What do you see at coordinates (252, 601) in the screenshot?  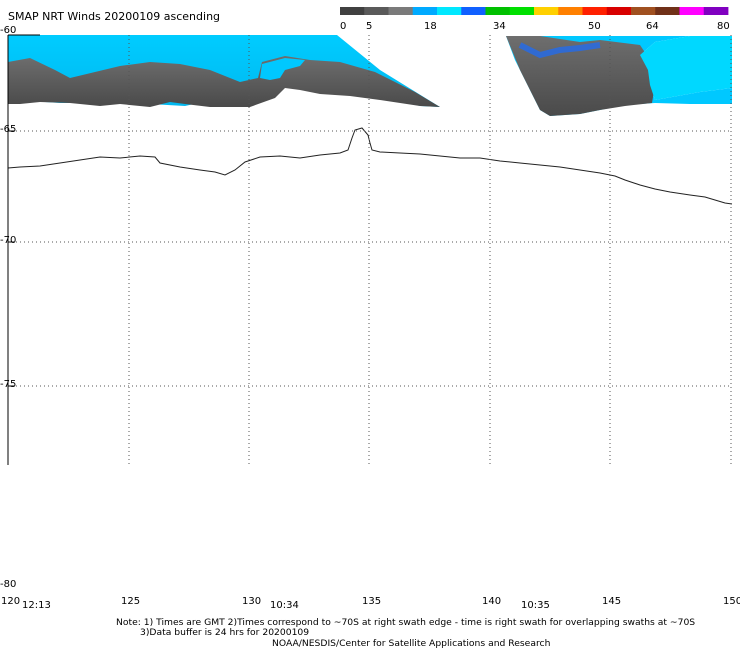 I see `lon-label: 130` at bounding box center [252, 601].